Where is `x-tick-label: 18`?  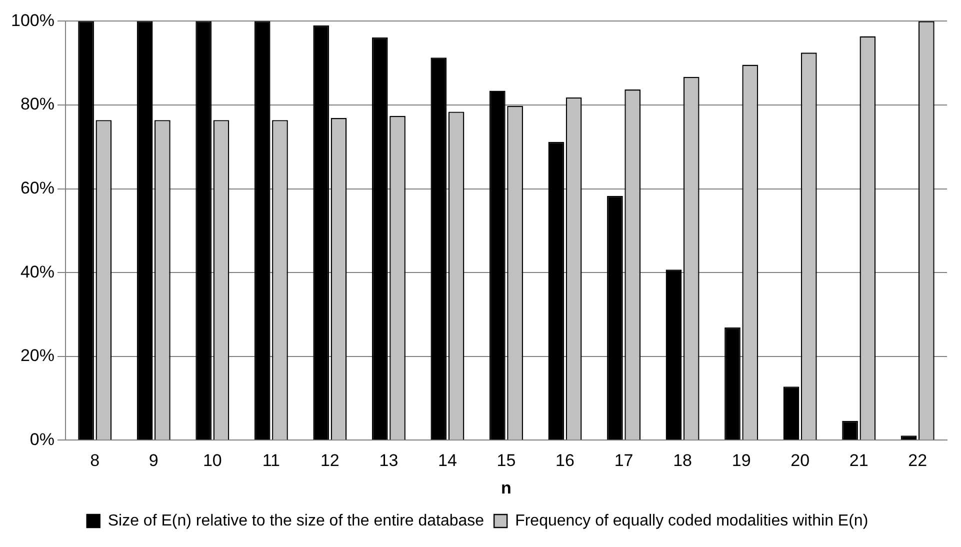
x-tick-label: 18 is located at coordinates (682, 460).